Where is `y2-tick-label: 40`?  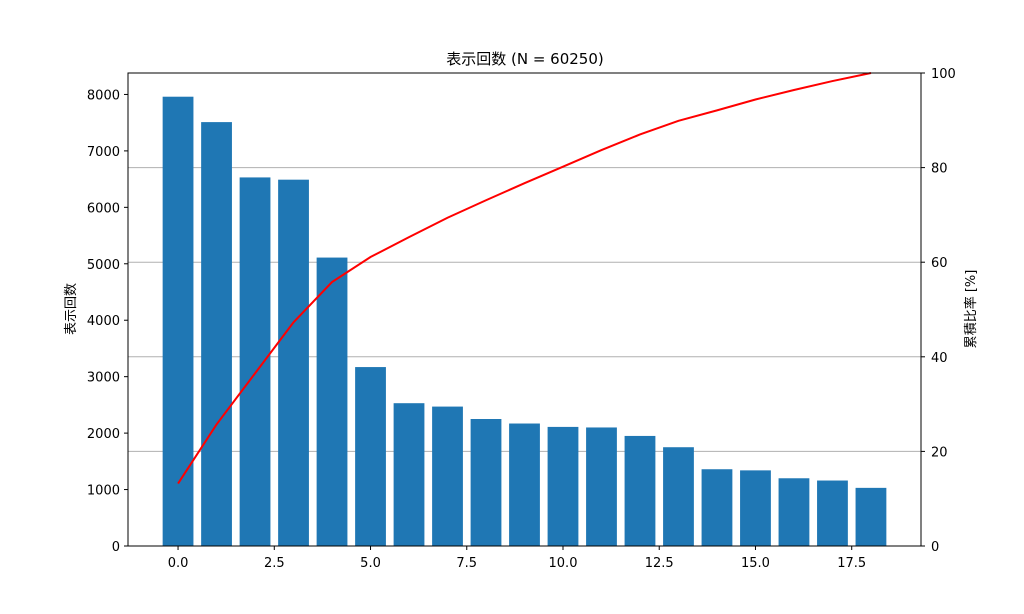 y2-tick-label: 40 is located at coordinates (939, 358).